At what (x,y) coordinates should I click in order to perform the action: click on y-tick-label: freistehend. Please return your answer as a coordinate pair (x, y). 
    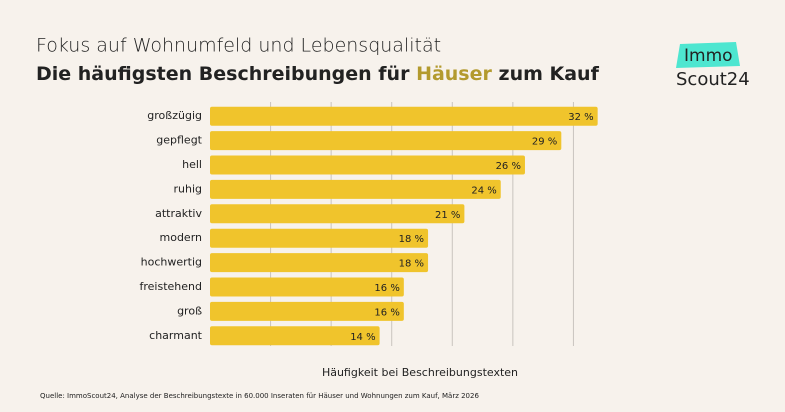
    Looking at the image, I should click on (171, 286).